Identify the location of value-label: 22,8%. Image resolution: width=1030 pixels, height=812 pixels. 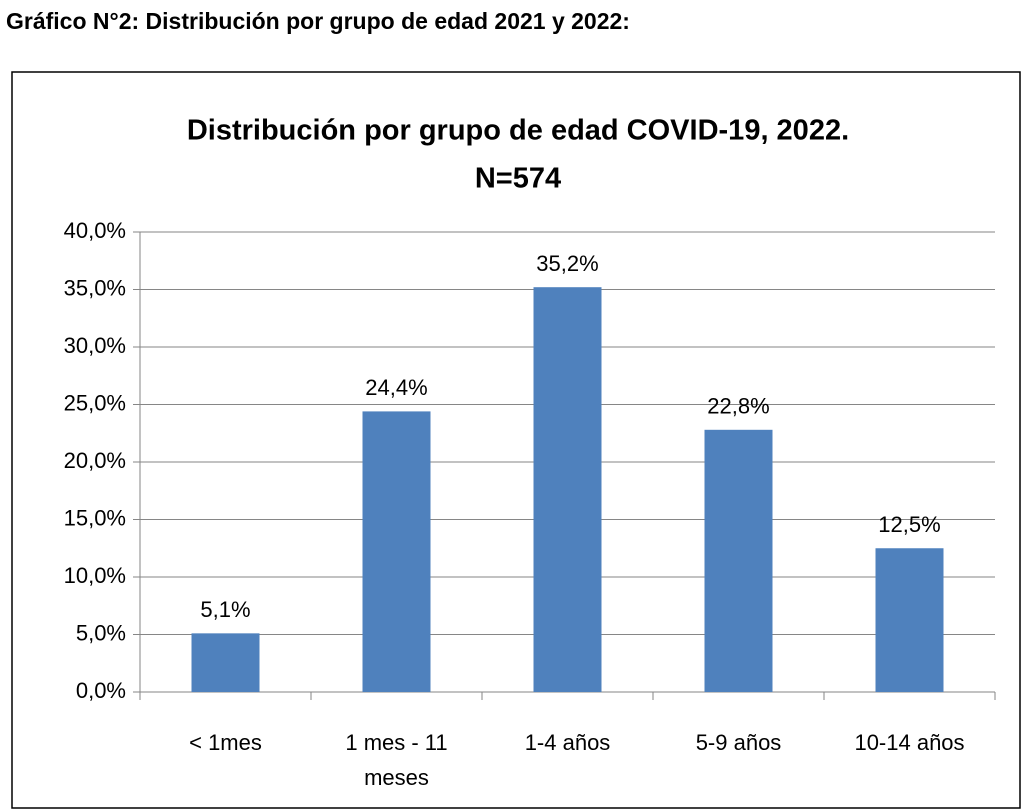
(738, 406).